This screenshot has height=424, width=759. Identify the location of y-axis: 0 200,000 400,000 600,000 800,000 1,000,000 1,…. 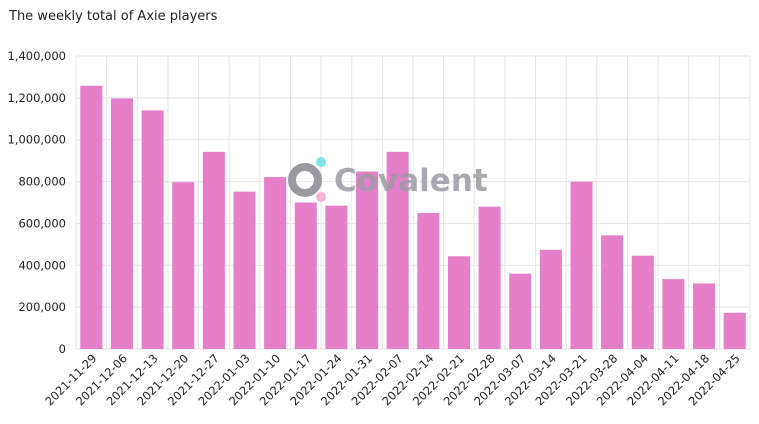
(36, 202).